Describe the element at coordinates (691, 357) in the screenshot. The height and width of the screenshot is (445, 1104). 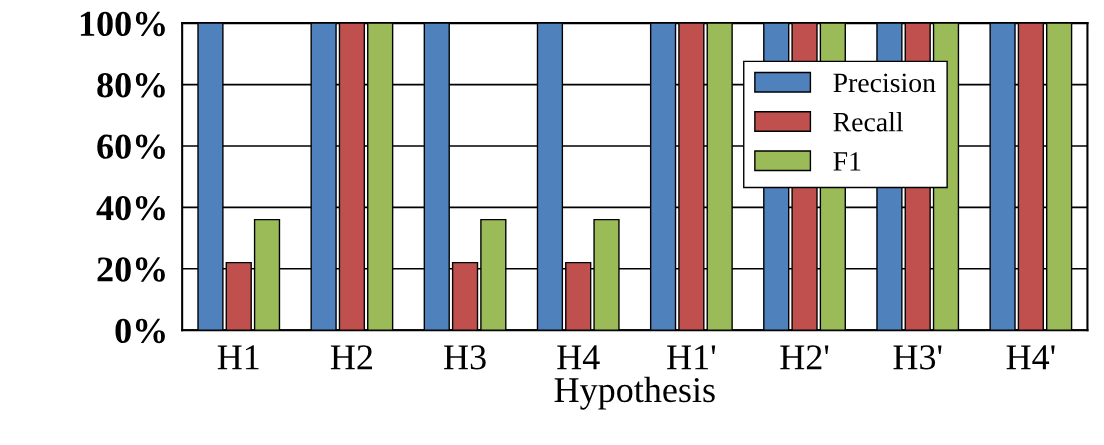
I see `x-tick-label: H1'` at that location.